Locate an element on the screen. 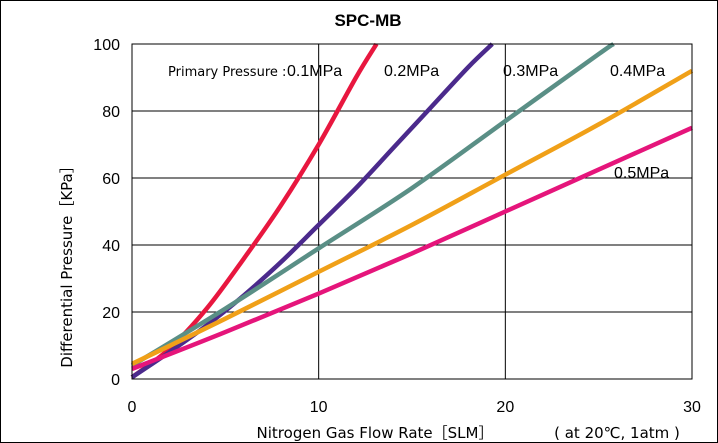 The width and height of the screenshot is (718, 443). x-tick-label-20: 20 is located at coordinates (505, 407).